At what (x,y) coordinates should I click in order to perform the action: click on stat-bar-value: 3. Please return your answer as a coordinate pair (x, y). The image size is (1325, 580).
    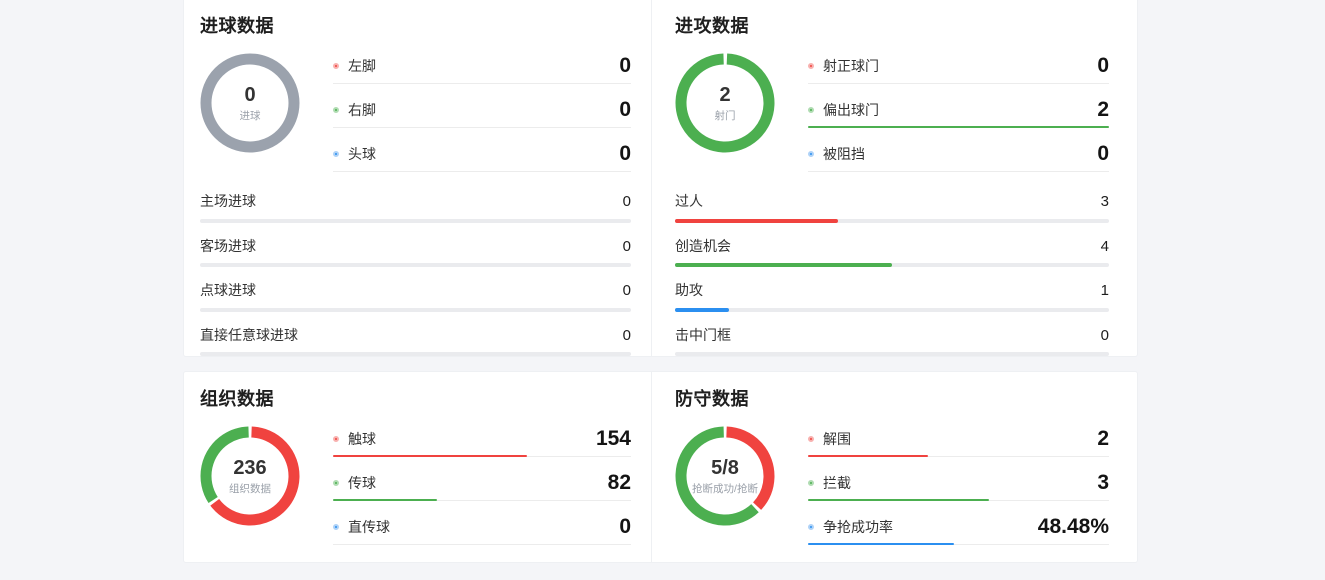
    Looking at the image, I should click on (1104, 201).